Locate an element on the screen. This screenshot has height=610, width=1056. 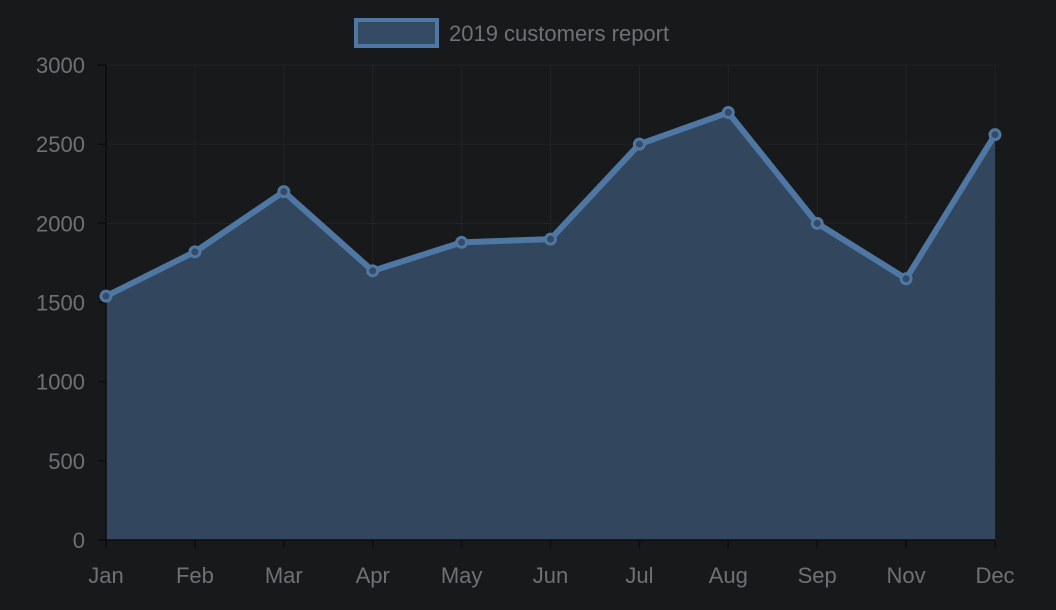
y-tick-label: 3000 is located at coordinates (60, 65).